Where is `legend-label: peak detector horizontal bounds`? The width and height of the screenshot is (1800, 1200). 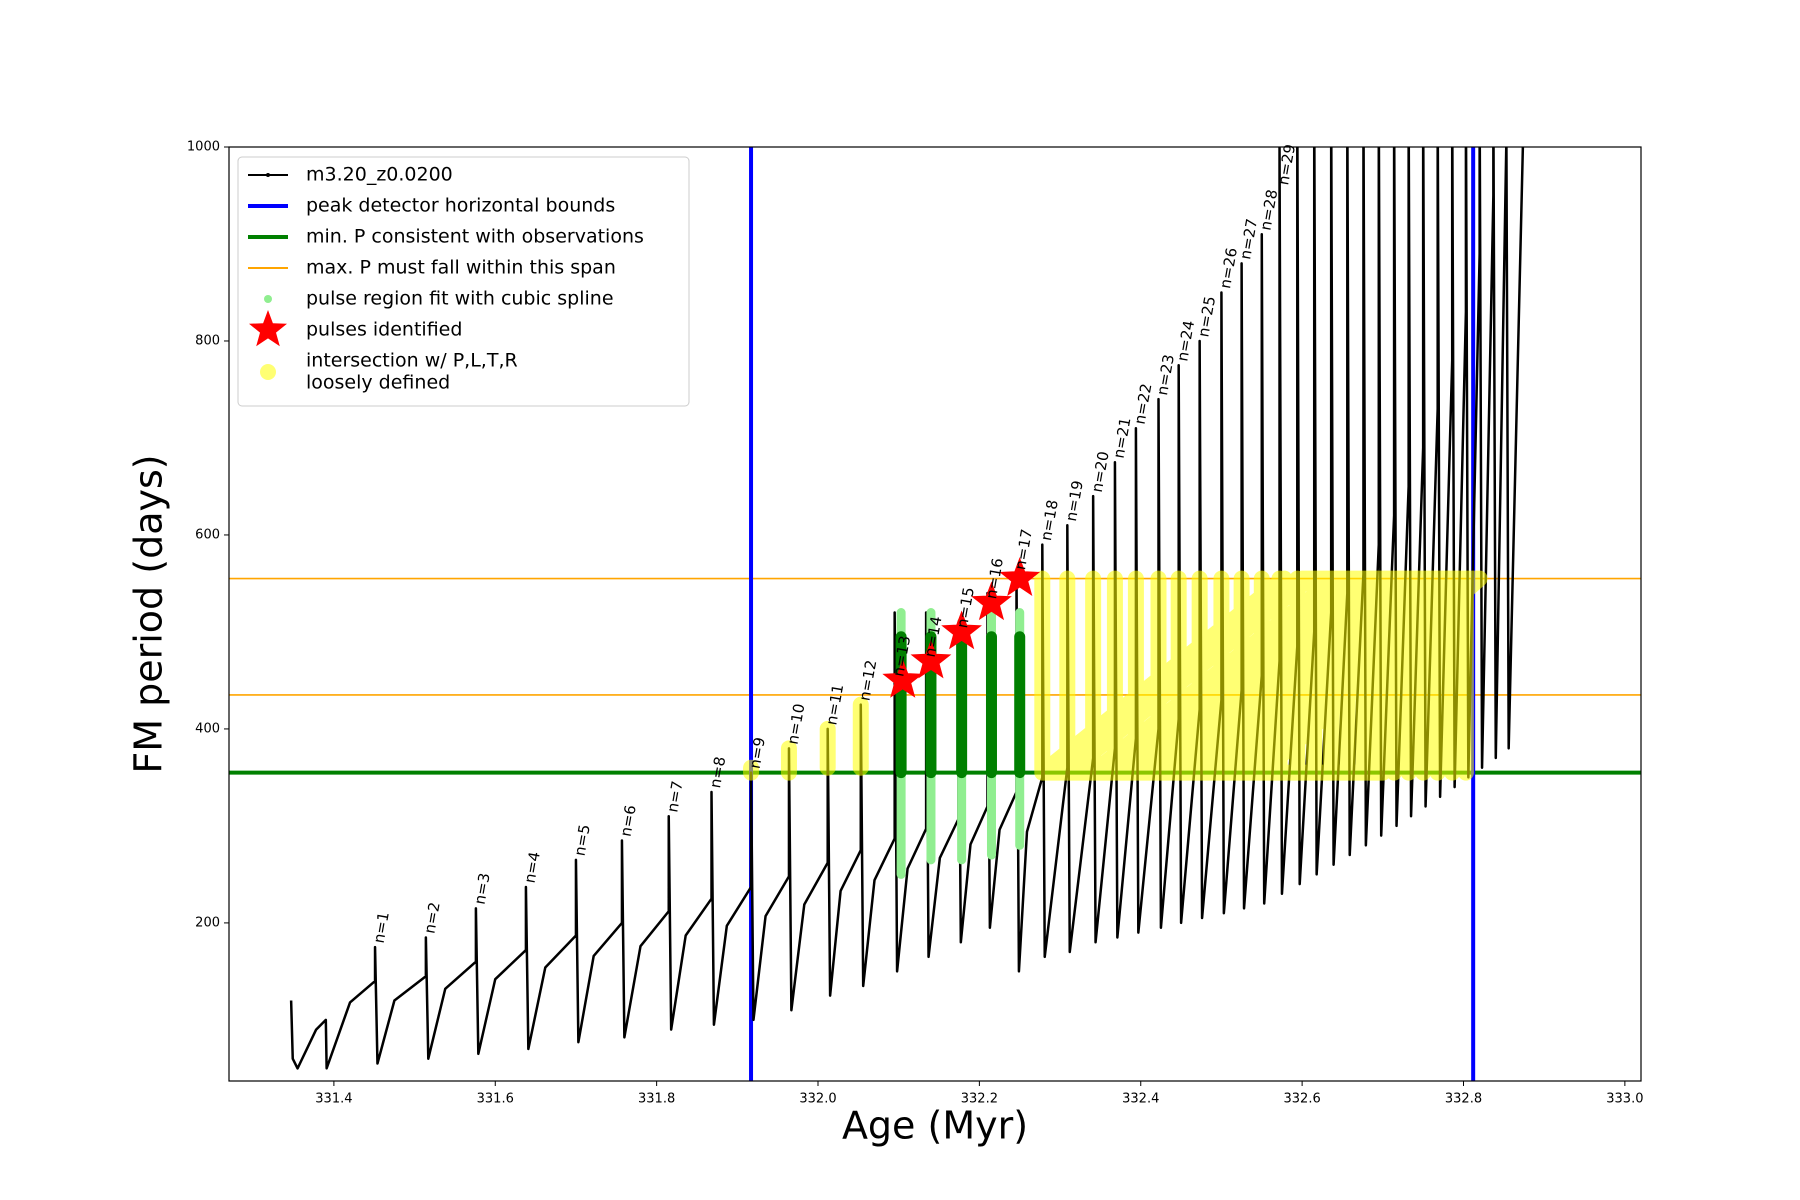
legend-label: peak detector horizontal bounds is located at coordinates (460, 206).